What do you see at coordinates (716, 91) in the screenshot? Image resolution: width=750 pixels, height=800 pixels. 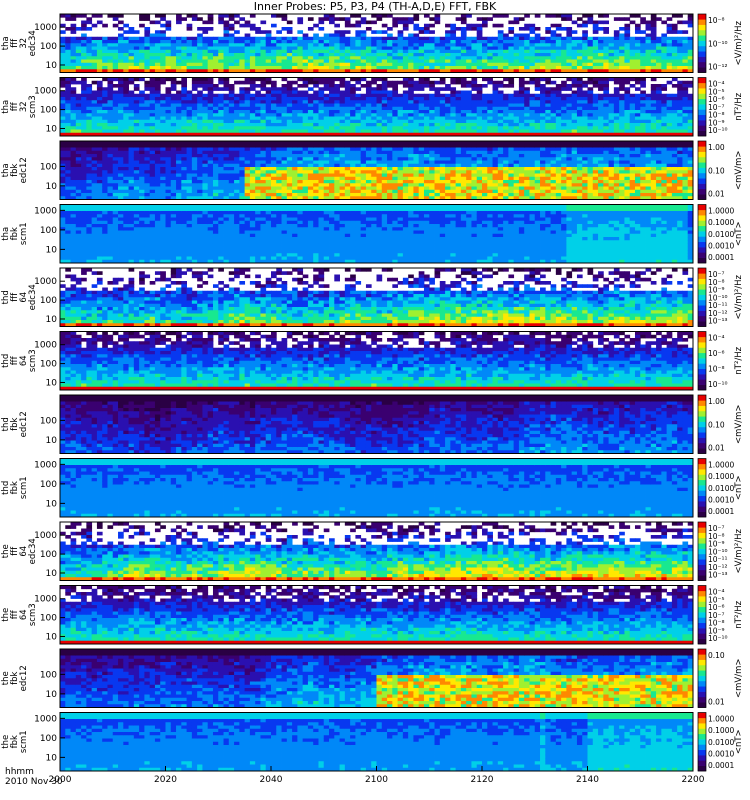 I see `colorbar-tick-label: 10⁻⁵` at bounding box center [716, 91].